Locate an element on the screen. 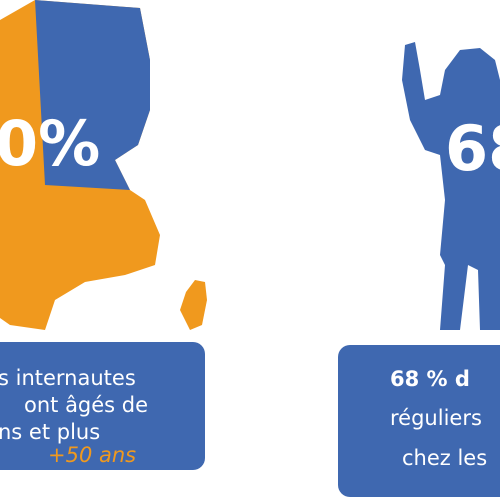 This screenshot has width=500, height=500. left-line: ont âgés de is located at coordinates (86, 405).